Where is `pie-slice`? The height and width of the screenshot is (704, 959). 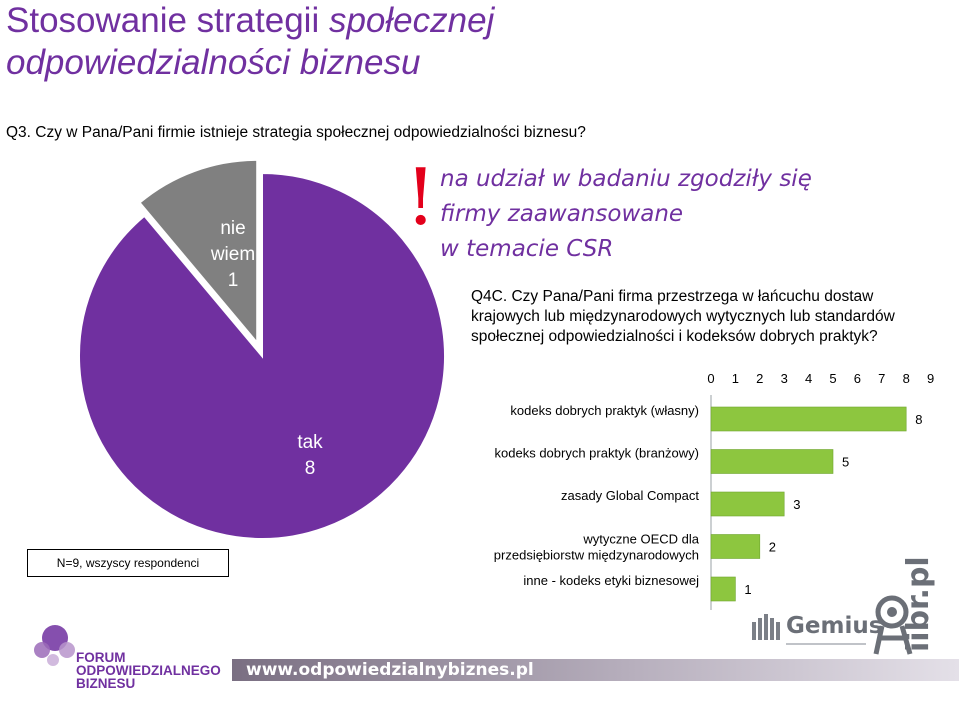 pie-slice is located at coordinates (198, 252).